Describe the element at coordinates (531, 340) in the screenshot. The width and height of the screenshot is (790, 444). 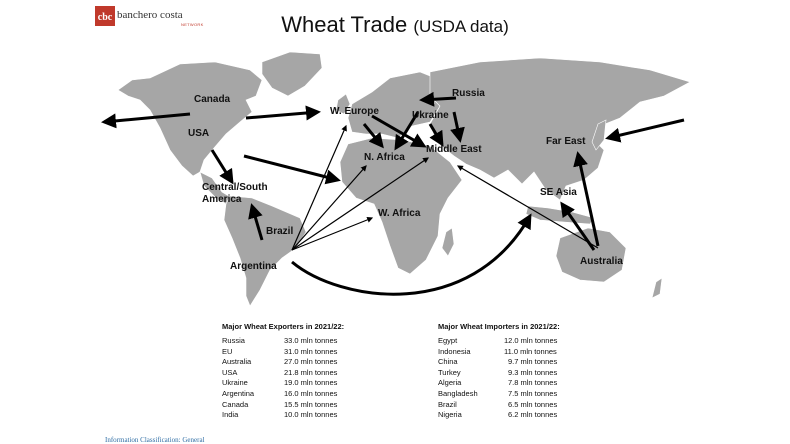
I see `volume: 12.0 mln tonnes` at that location.